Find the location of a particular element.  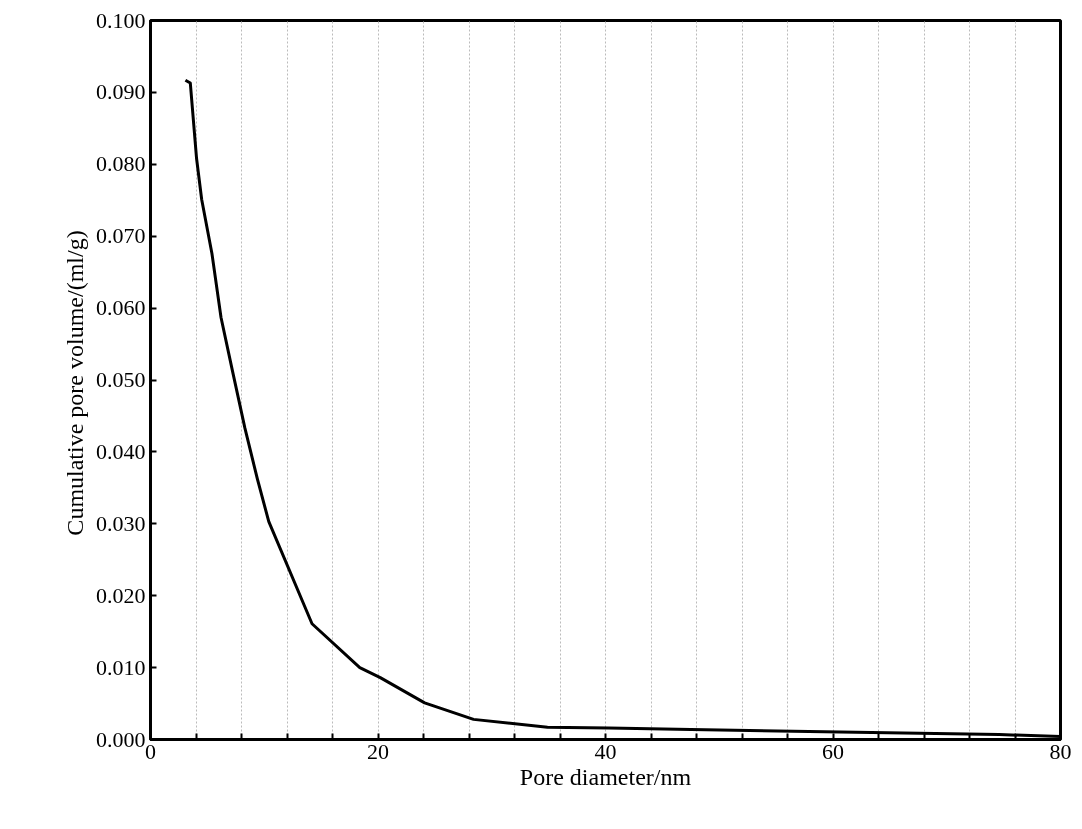

y-tick-label: 0.010 is located at coordinates (121, 667).